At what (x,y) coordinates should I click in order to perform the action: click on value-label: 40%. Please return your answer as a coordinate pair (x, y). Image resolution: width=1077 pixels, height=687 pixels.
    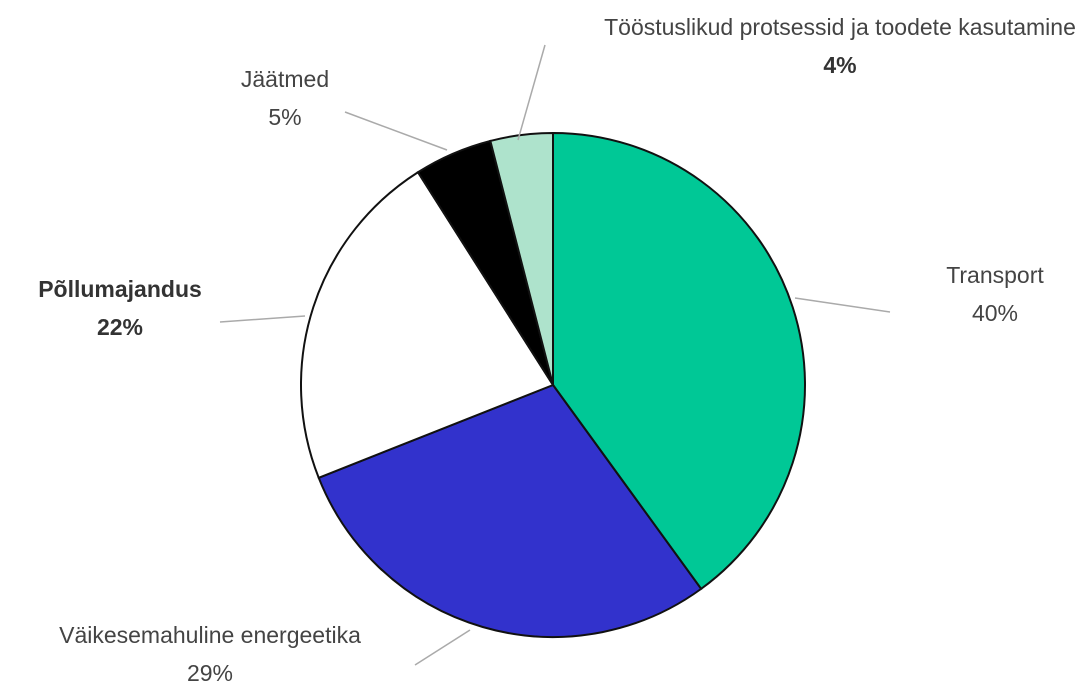
    Looking at the image, I should click on (995, 313).